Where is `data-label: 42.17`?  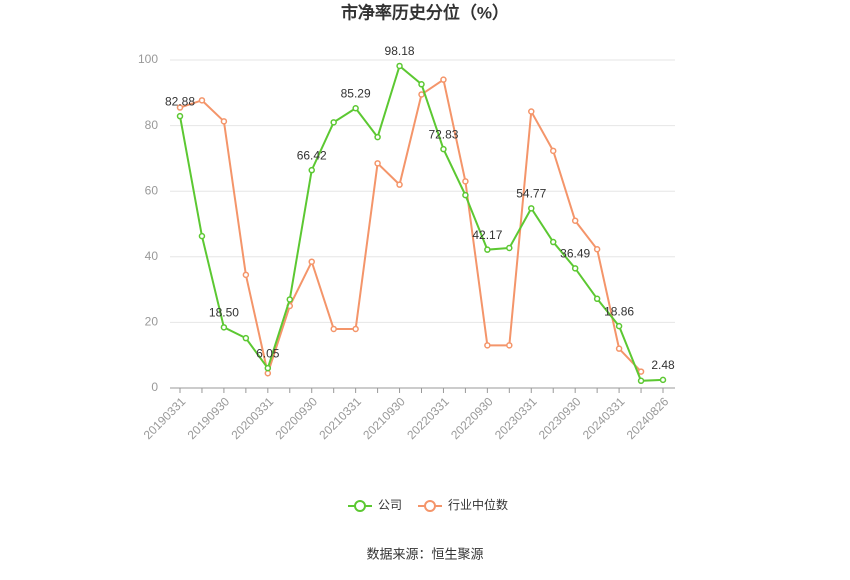
data-label: 42.17 is located at coordinates (487, 235).